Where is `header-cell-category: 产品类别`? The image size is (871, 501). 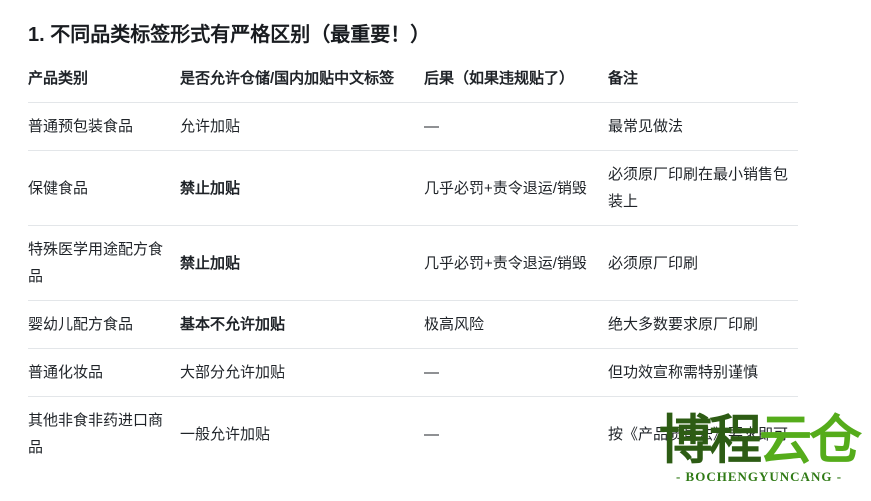
header-cell-category: 产品类别 is located at coordinates (104, 82).